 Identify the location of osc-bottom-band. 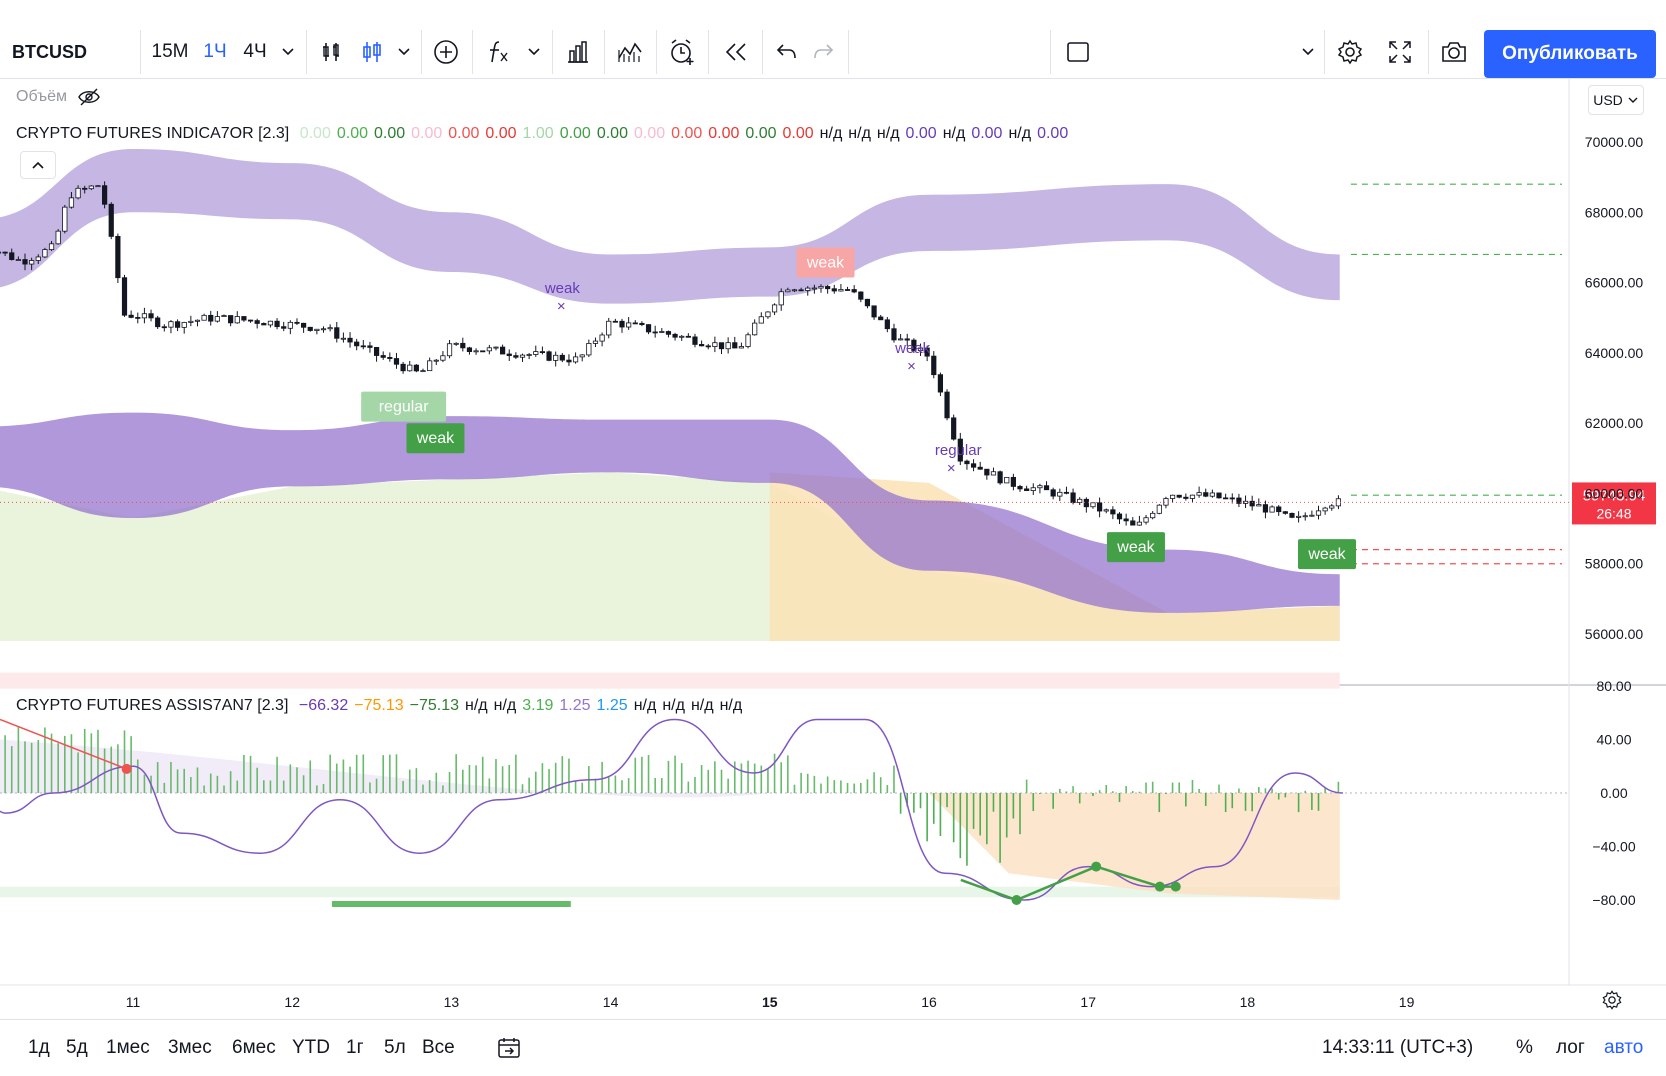
(670, 892).